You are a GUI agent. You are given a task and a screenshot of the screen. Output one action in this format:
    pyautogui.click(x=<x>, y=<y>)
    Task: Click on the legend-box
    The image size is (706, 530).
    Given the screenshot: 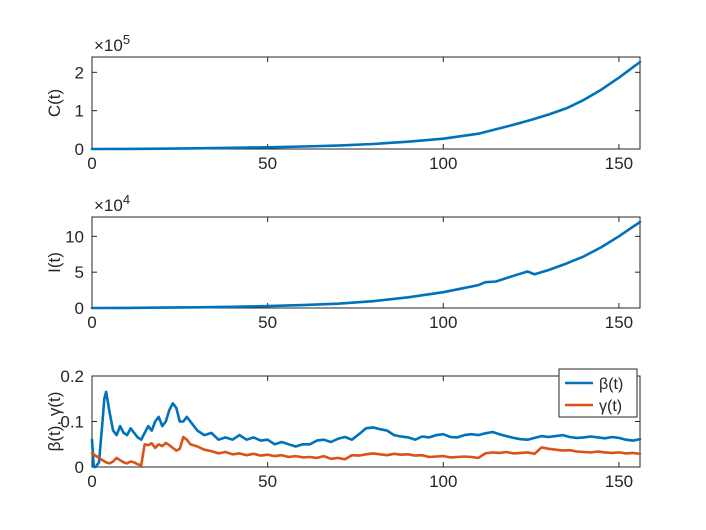 What is the action you would take?
    pyautogui.click(x=598, y=393)
    